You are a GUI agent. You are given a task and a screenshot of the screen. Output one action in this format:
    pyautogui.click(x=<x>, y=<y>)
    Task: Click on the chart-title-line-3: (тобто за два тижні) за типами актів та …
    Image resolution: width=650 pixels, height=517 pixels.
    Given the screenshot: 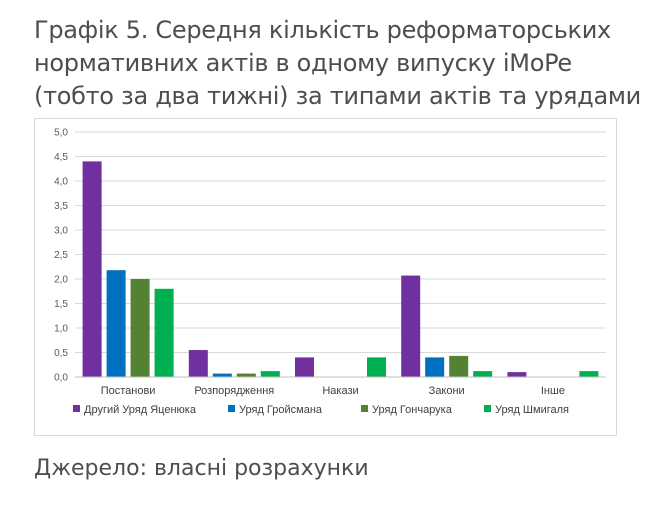 What is the action you would take?
    pyautogui.click(x=337, y=96)
    